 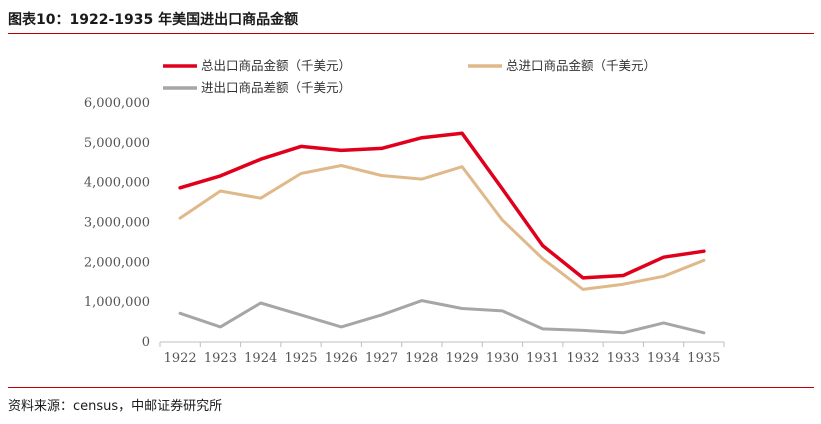 I want to click on source-note: 资料来源：census，中邮证券研究所, so click(x=115, y=406).